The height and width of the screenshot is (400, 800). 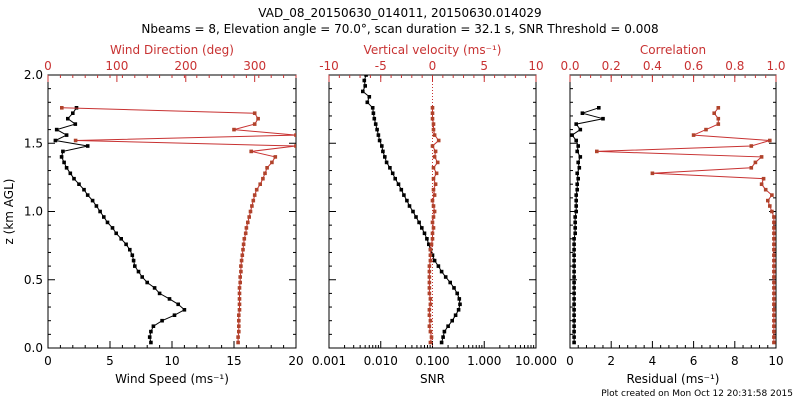 What do you see at coordinates (48, 66) in the screenshot?
I see `x-top-tick-label: 0` at bounding box center [48, 66].